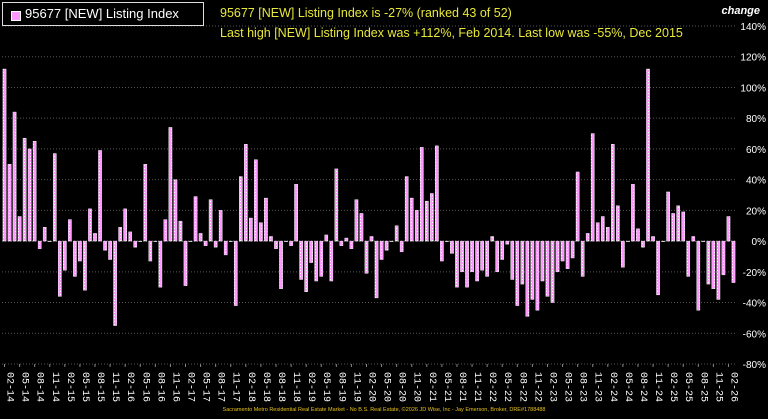 The width and height of the screenshot is (768, 419). Describe the element at coordinates (567, 387) in the screenshot. I see `x-tick-label: 05-23` at that location.